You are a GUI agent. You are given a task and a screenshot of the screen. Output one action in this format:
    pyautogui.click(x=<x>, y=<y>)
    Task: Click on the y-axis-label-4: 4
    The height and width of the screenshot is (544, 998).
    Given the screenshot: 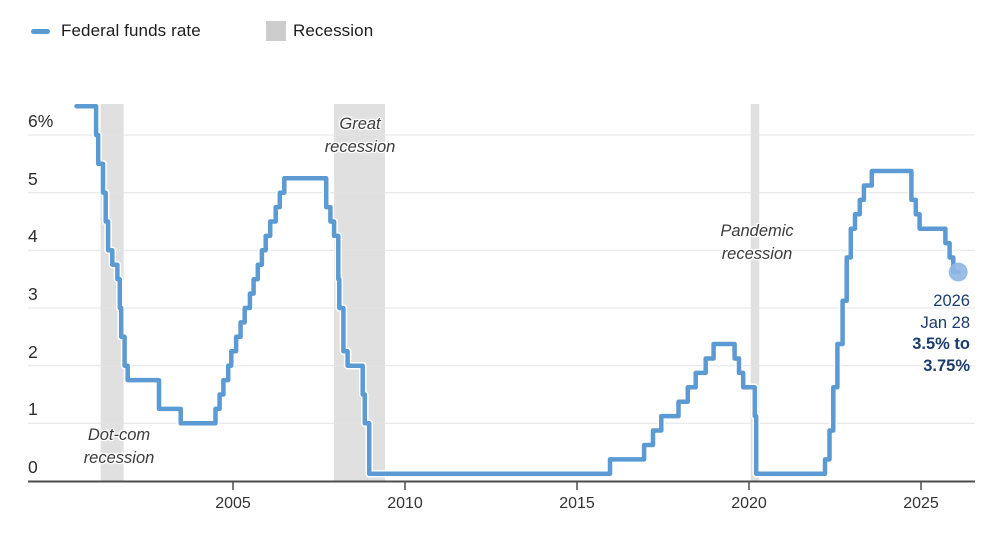 What is the action you would take?
    pyautogui.click(x=33, y=236)
    